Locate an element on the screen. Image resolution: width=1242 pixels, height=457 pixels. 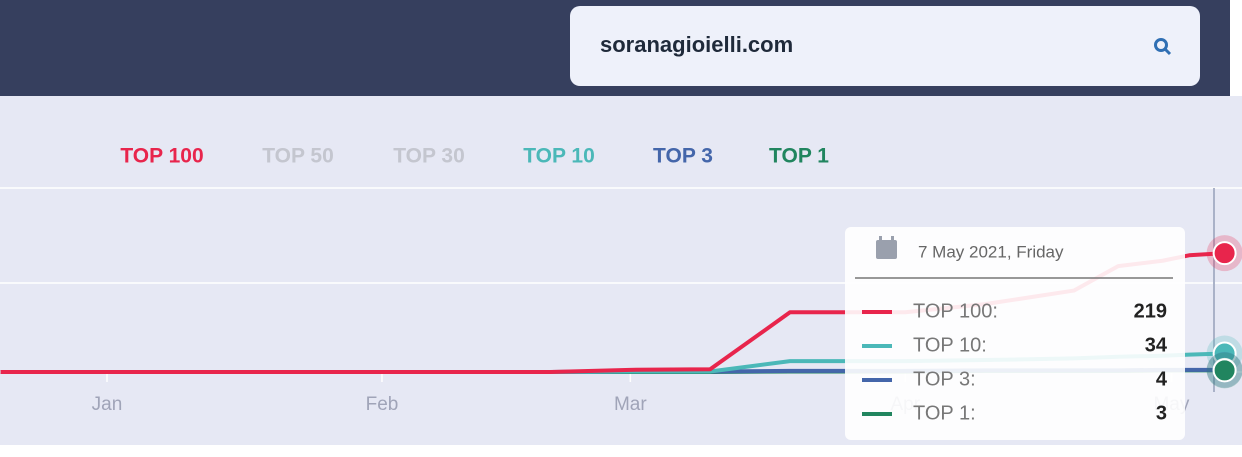
legend-item: TOP 10 is located at coordinates (559, 156).